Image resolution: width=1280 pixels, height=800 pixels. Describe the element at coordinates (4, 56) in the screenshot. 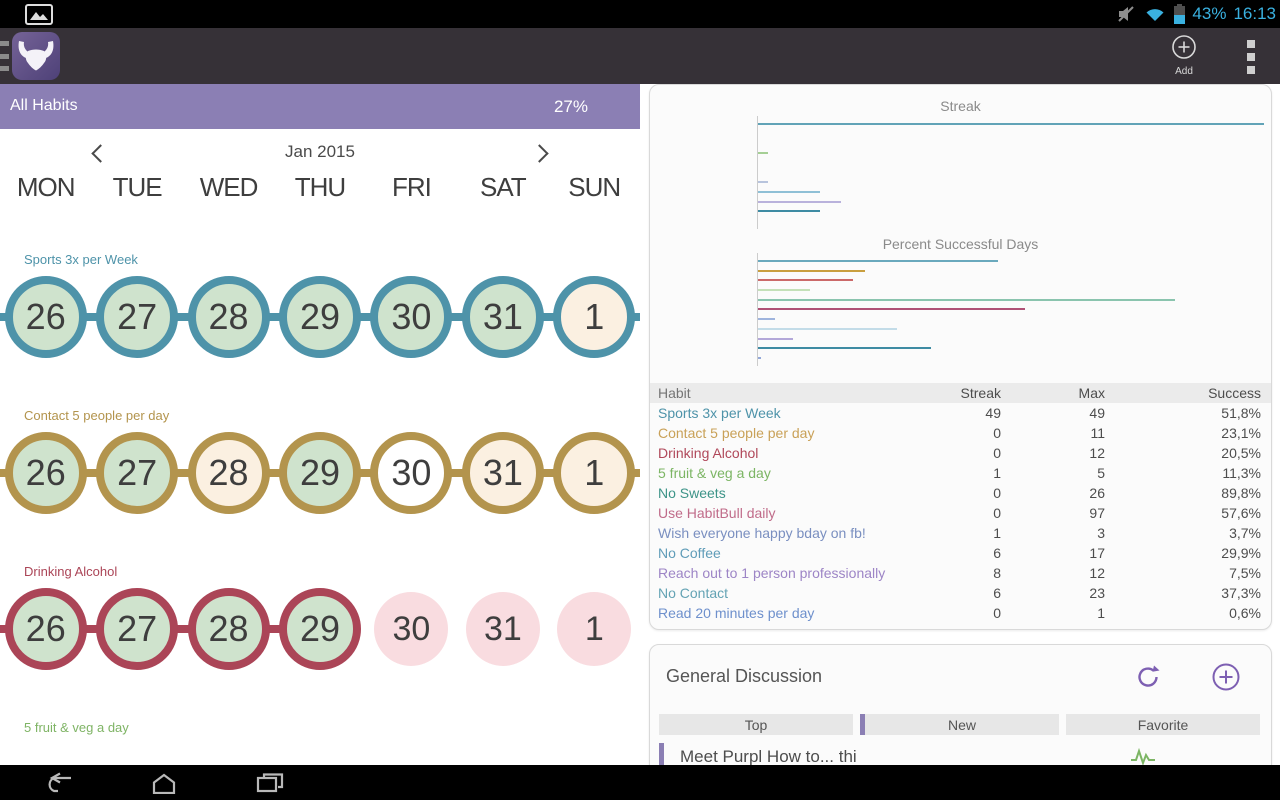

I see `drawer-handle-icon` at that location.